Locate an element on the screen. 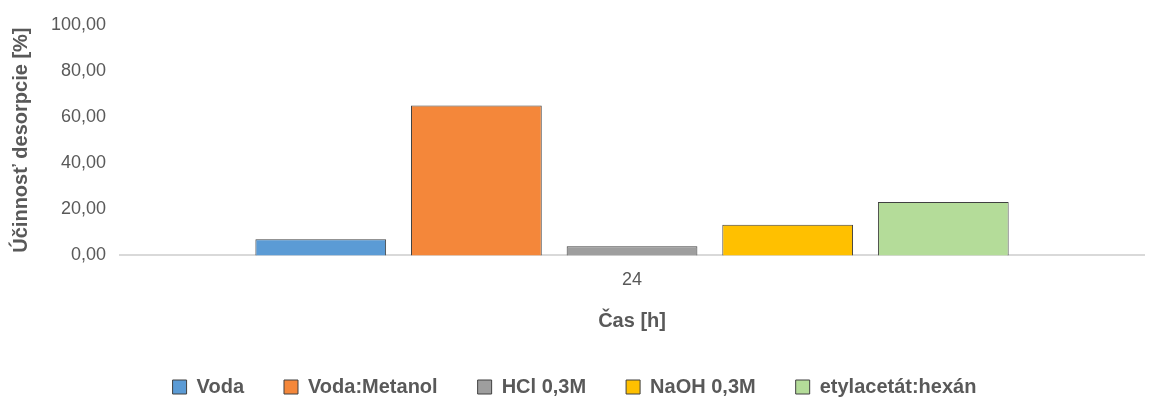 Image resolution: width=1149 pixels, height=412 pixels. y-tick-label: 100,00 is located at coordinates (78, 23).